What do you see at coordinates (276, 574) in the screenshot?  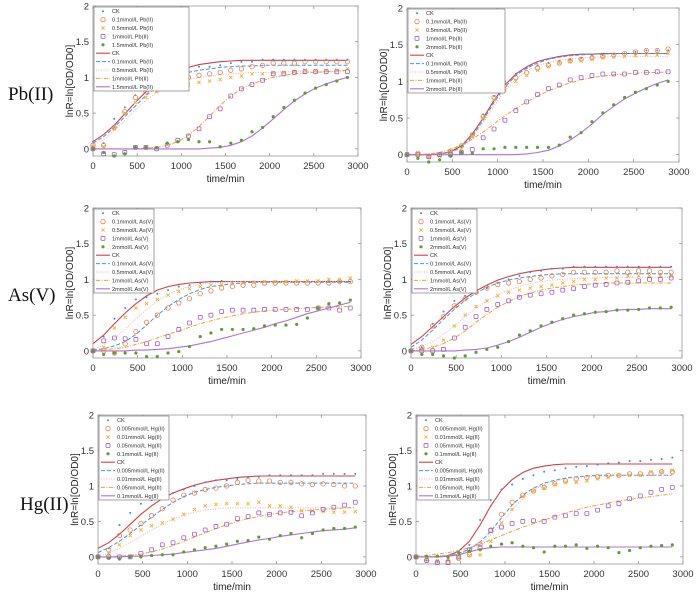 I see `x-tick-label: 2000` at bounding box center [276, 574].